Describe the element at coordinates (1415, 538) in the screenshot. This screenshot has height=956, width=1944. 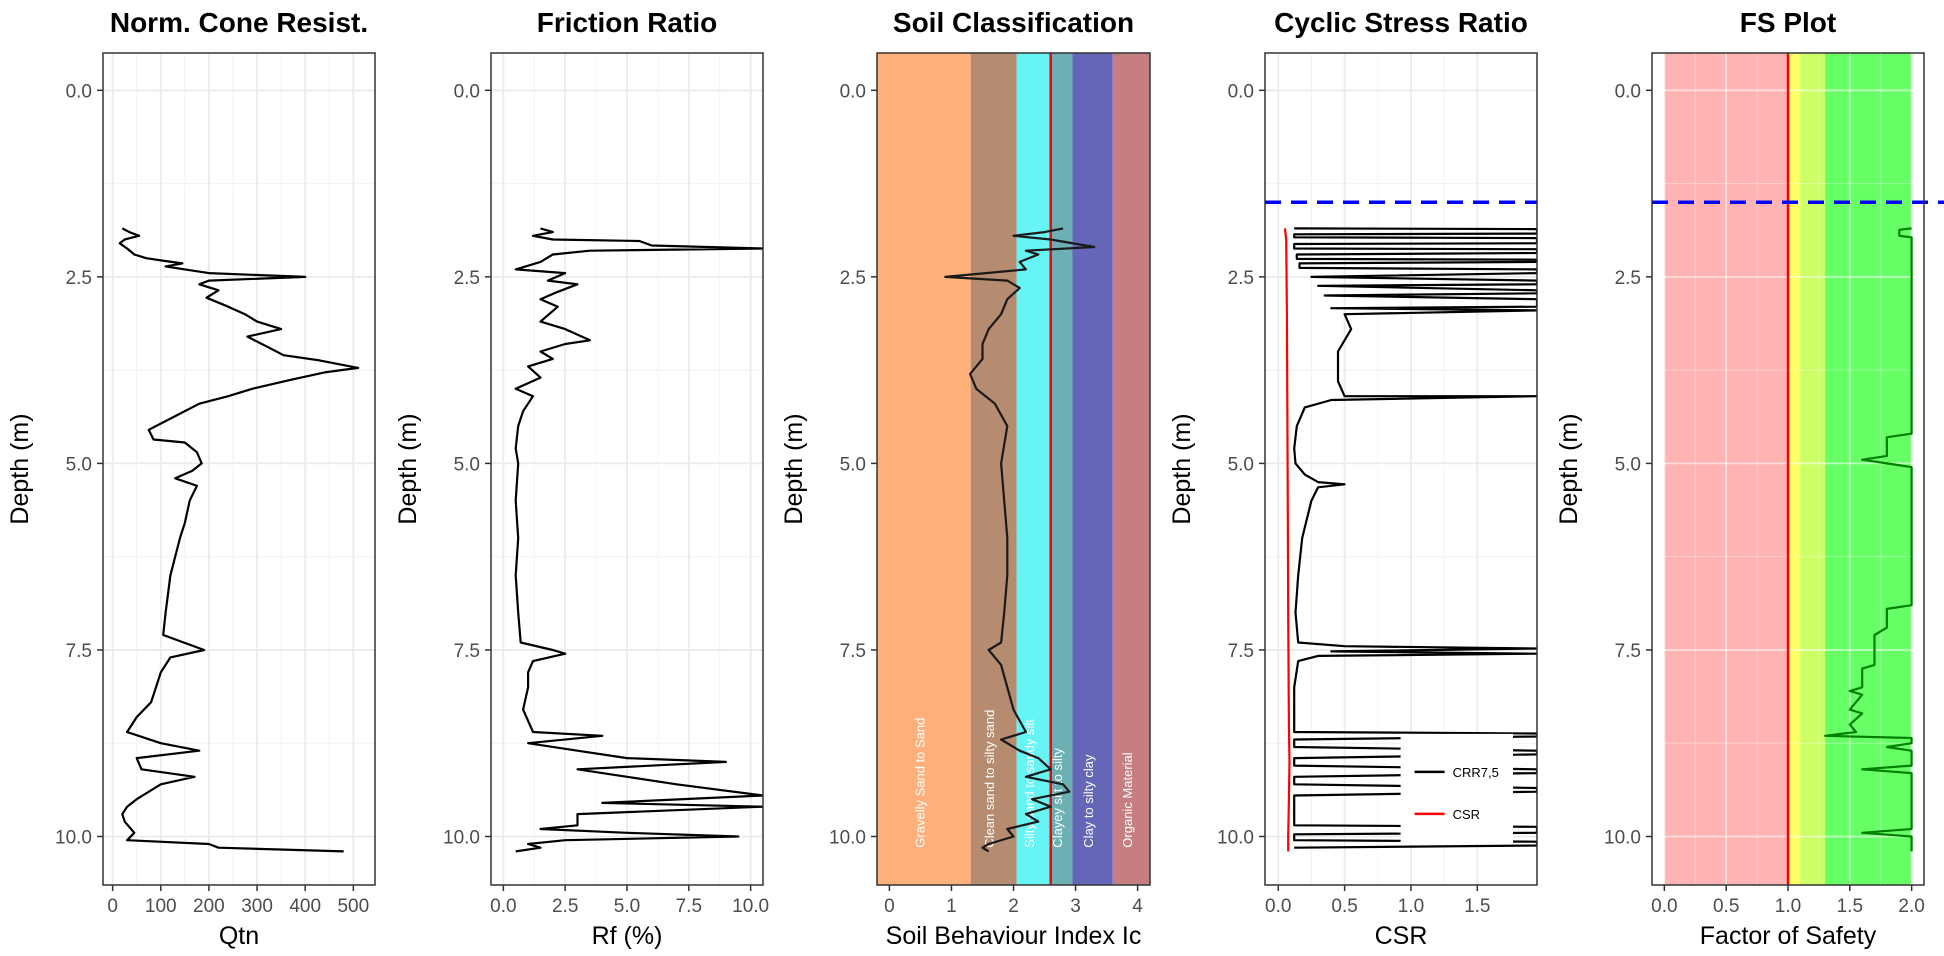
I see `series-line-crr75` at that location.